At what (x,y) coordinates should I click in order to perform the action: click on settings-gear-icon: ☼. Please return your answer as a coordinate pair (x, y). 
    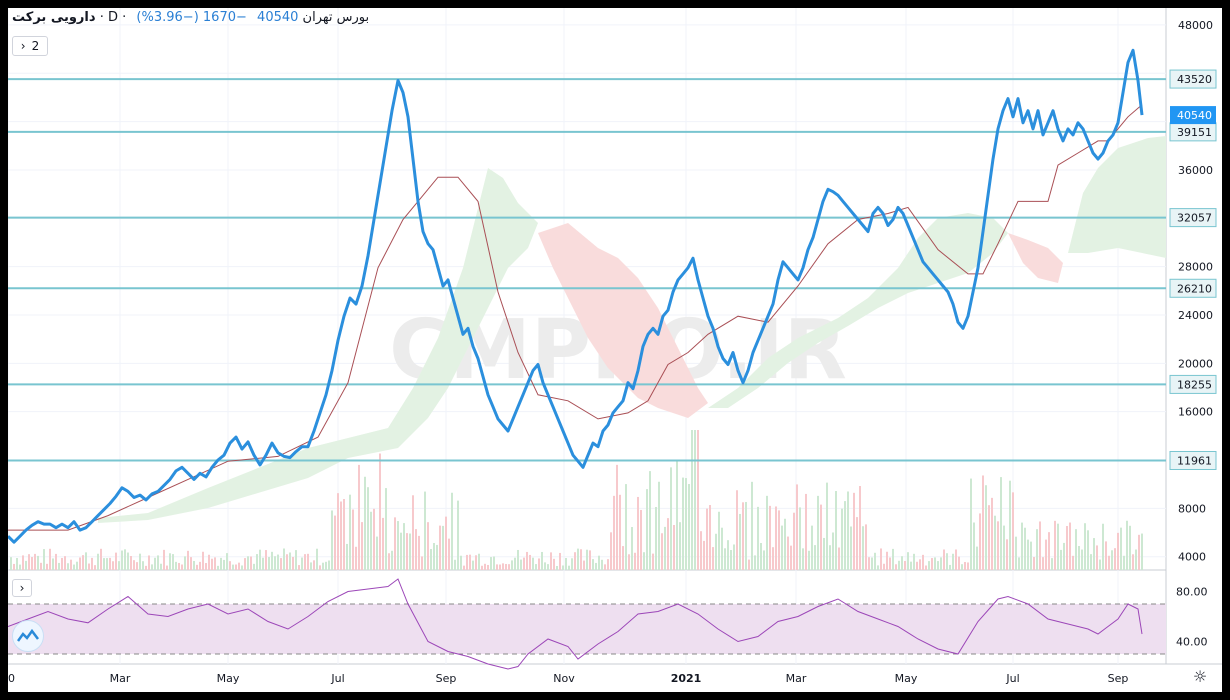
    Looking at the image, I should click on (1200, 676).